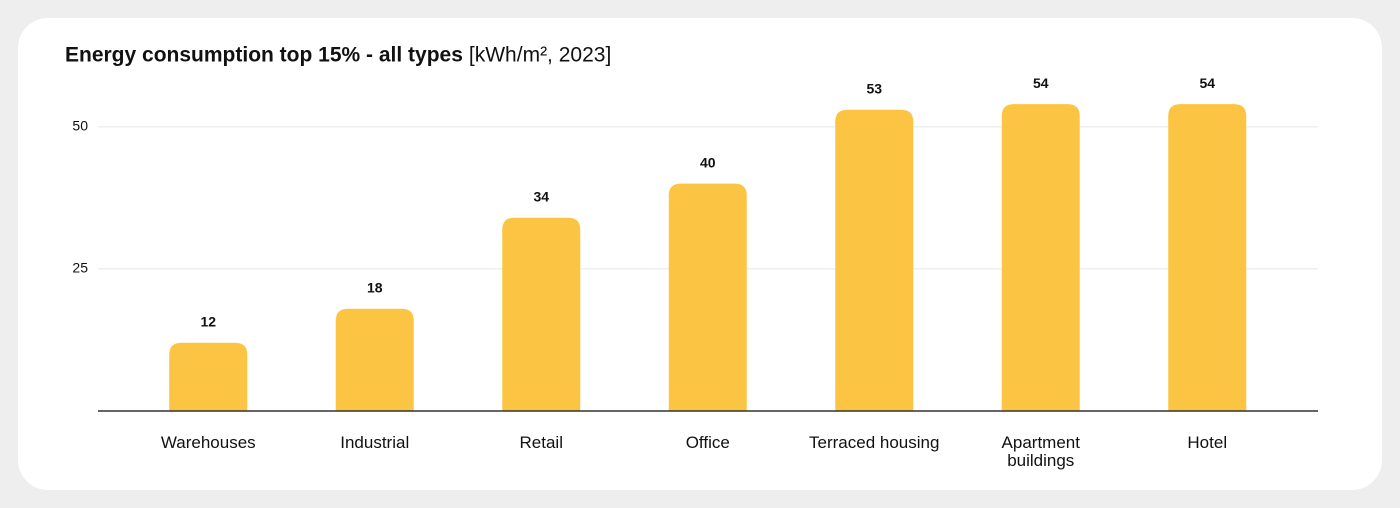 Image resolution: width=1400 pixels, height=508 pixels. Describe the element at coordinates (707, 442) in the screenshot. I see `x-tick-label: Office` at that location.